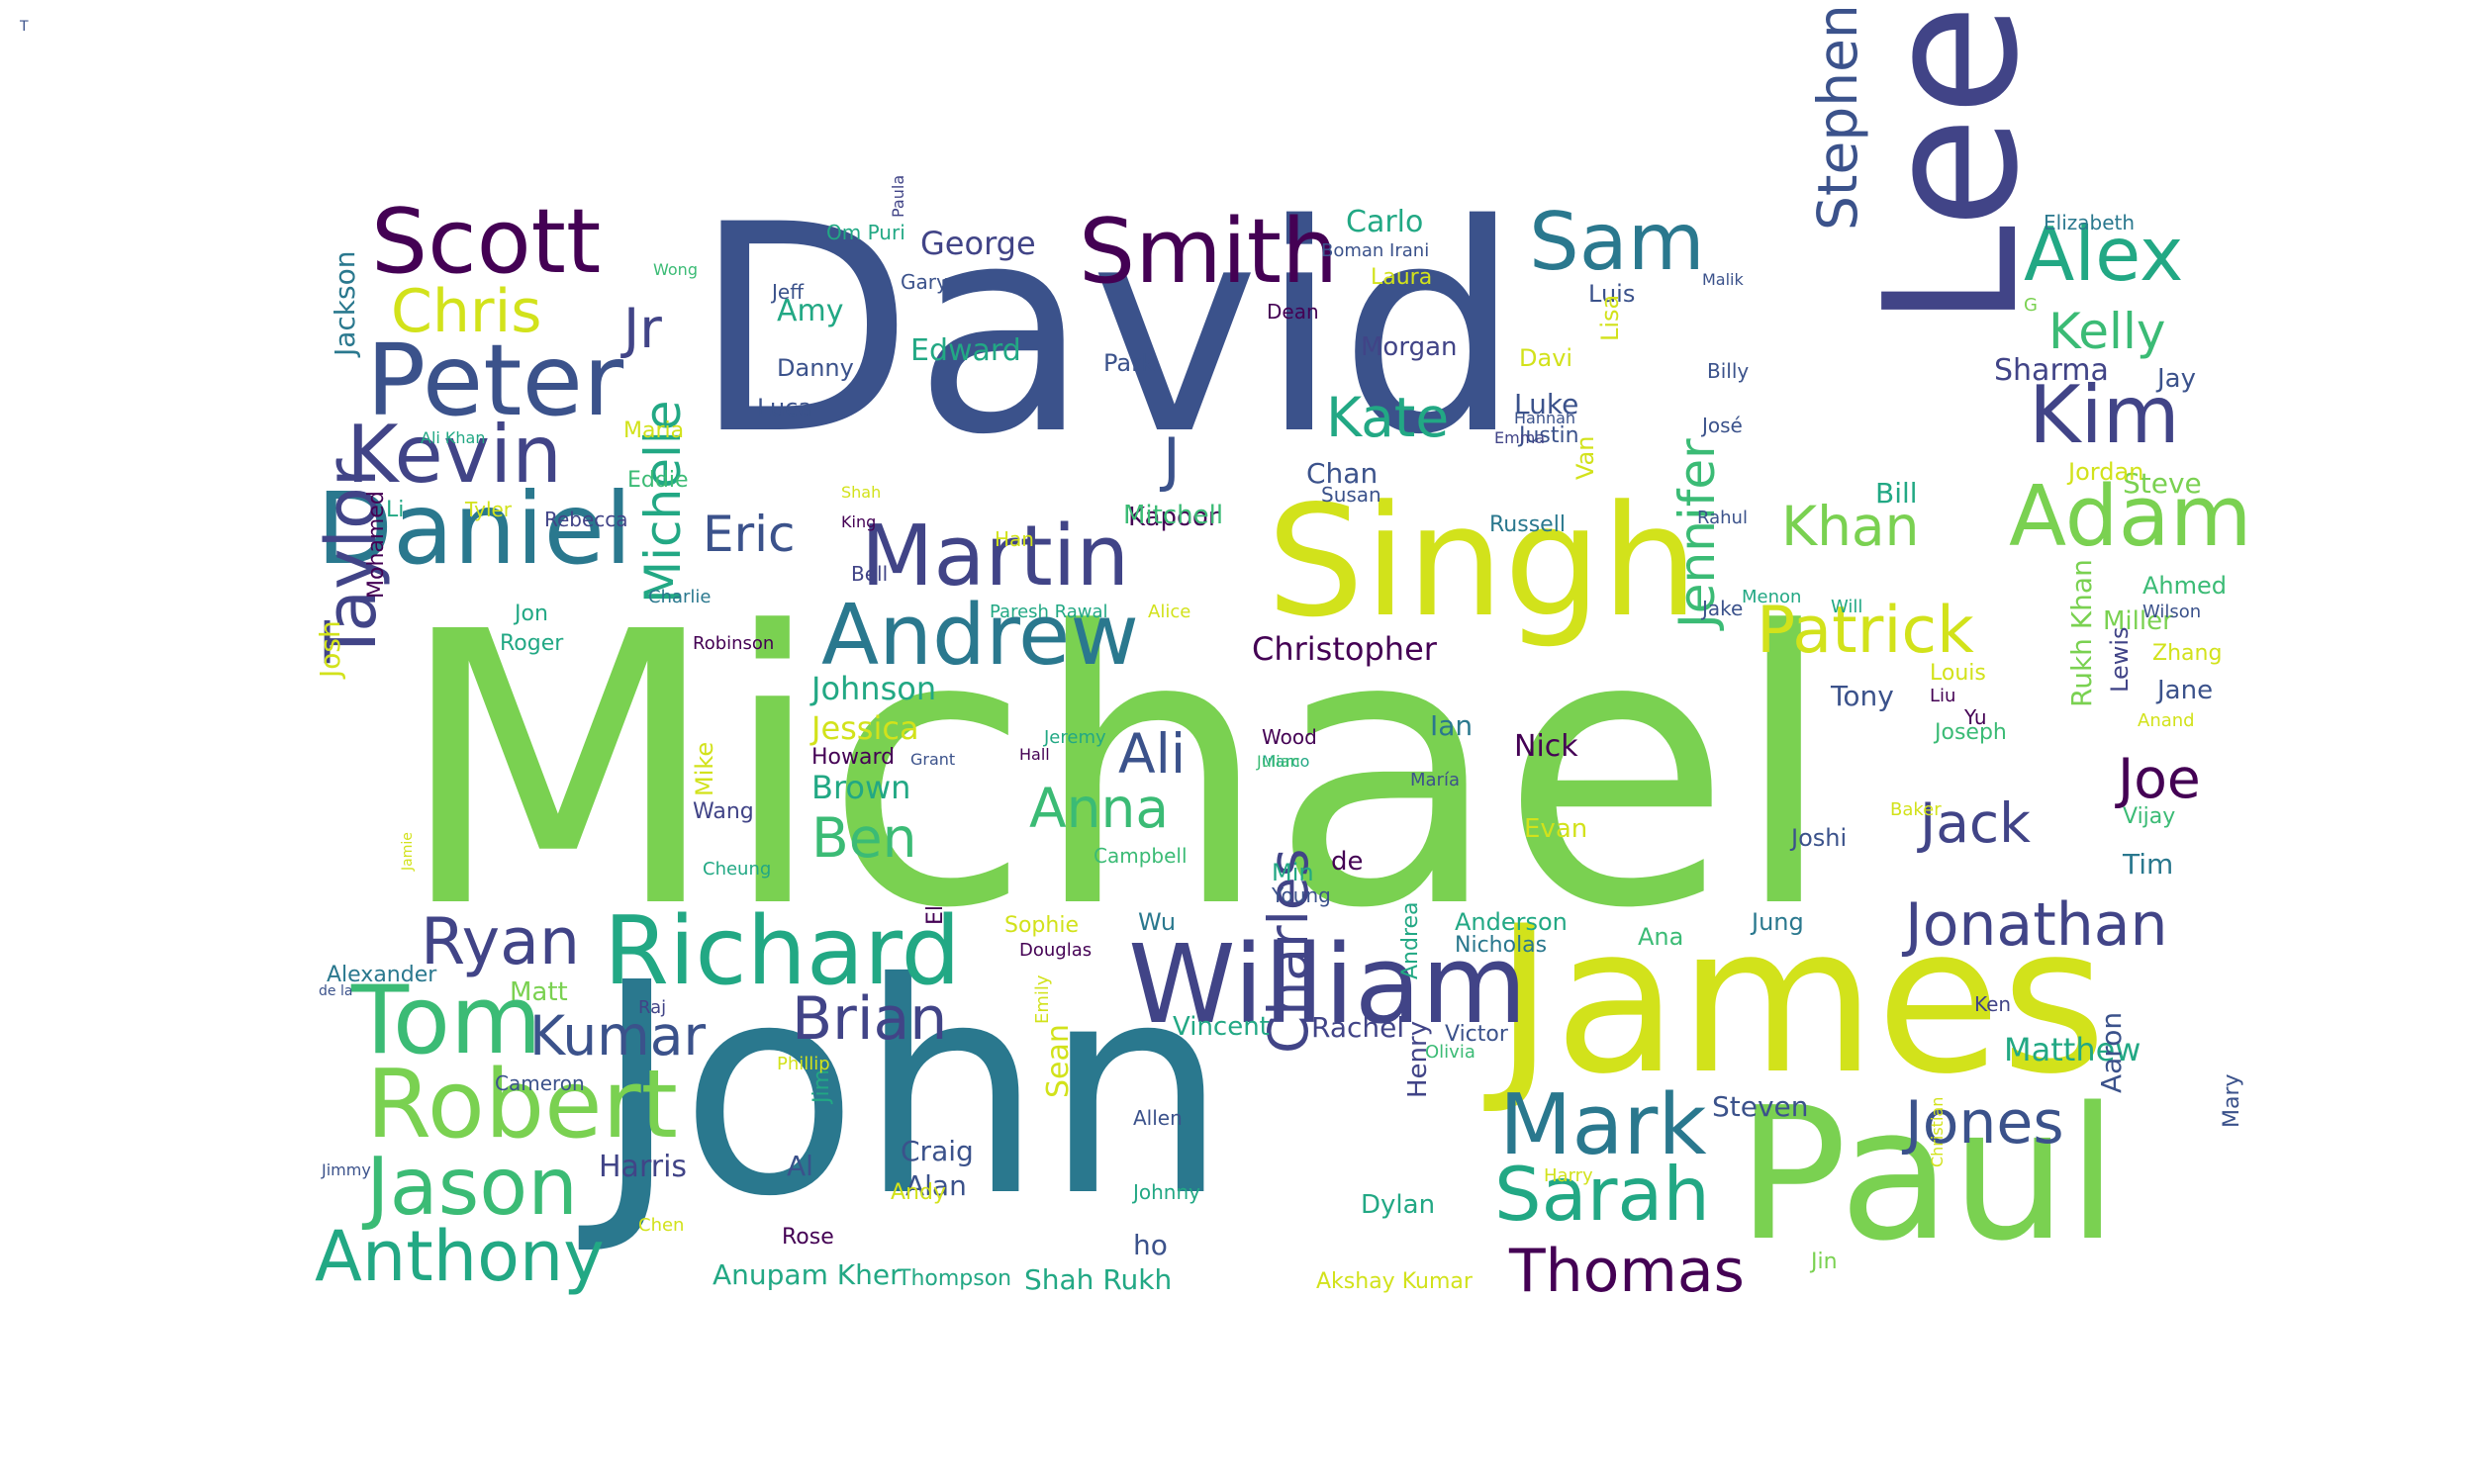 The image size is (2474, 1484). I want to click on word-chris: Chris, so click(467, 311).